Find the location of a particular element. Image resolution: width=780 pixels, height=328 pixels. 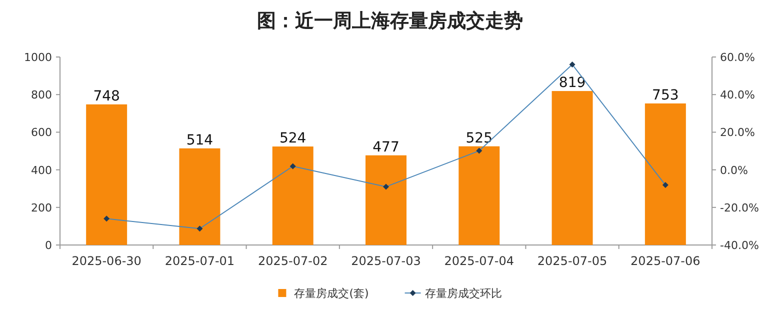

x-tick-label: 2025-07-06 is located at coordinates (665, 261).